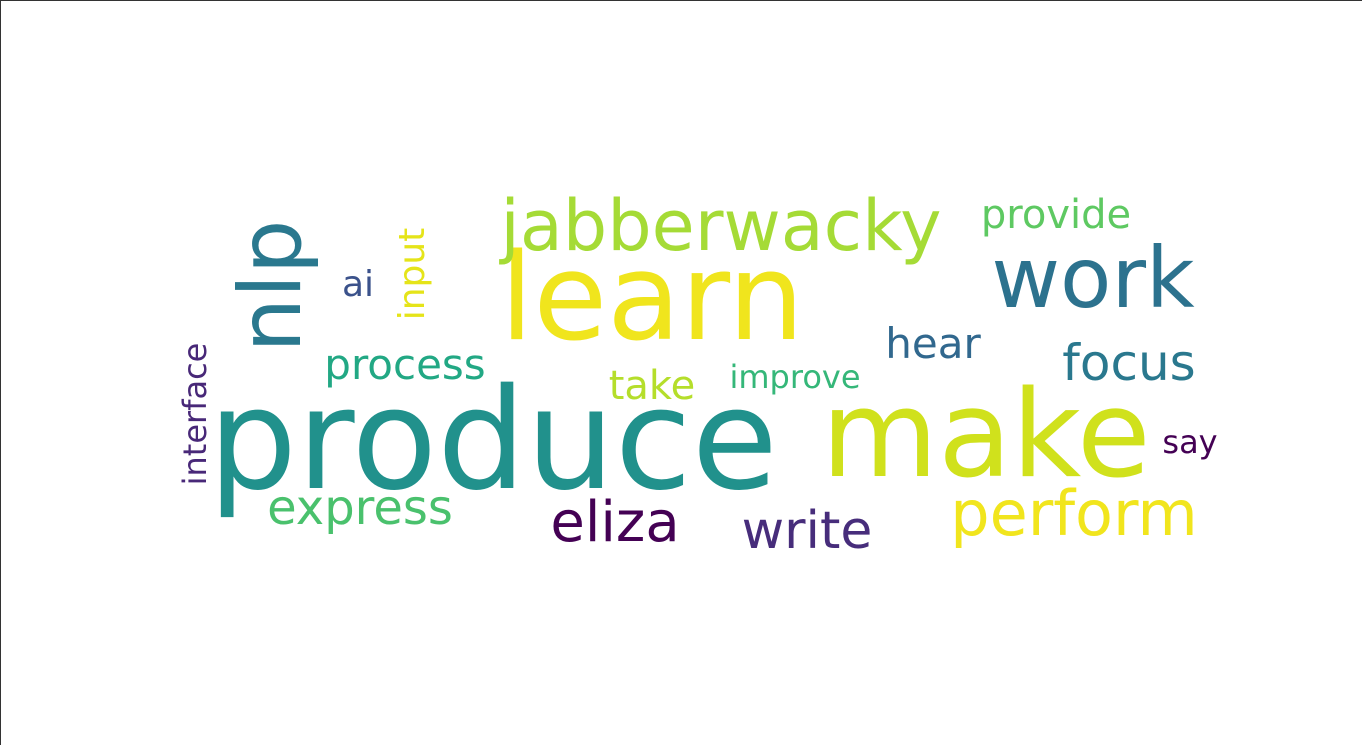 This screenshot has width=1362, height=745. Describe the element at coordinates (1129, 363) in the screenshot. I see `word-focus: focus` at that location.